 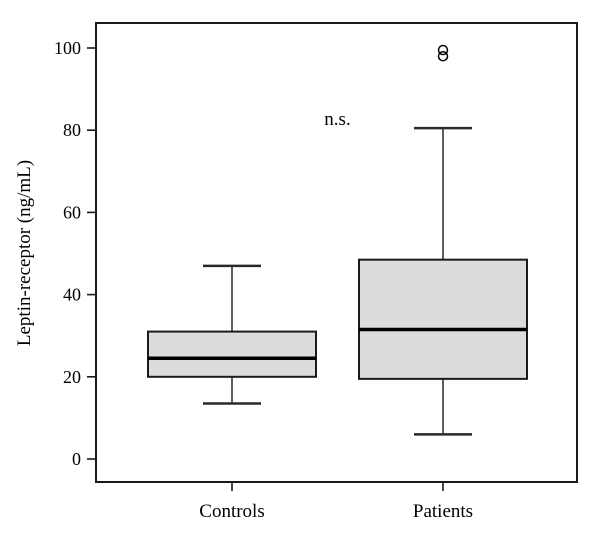 I want to click on y-tick-label: 80, so click(x=72, y=130).